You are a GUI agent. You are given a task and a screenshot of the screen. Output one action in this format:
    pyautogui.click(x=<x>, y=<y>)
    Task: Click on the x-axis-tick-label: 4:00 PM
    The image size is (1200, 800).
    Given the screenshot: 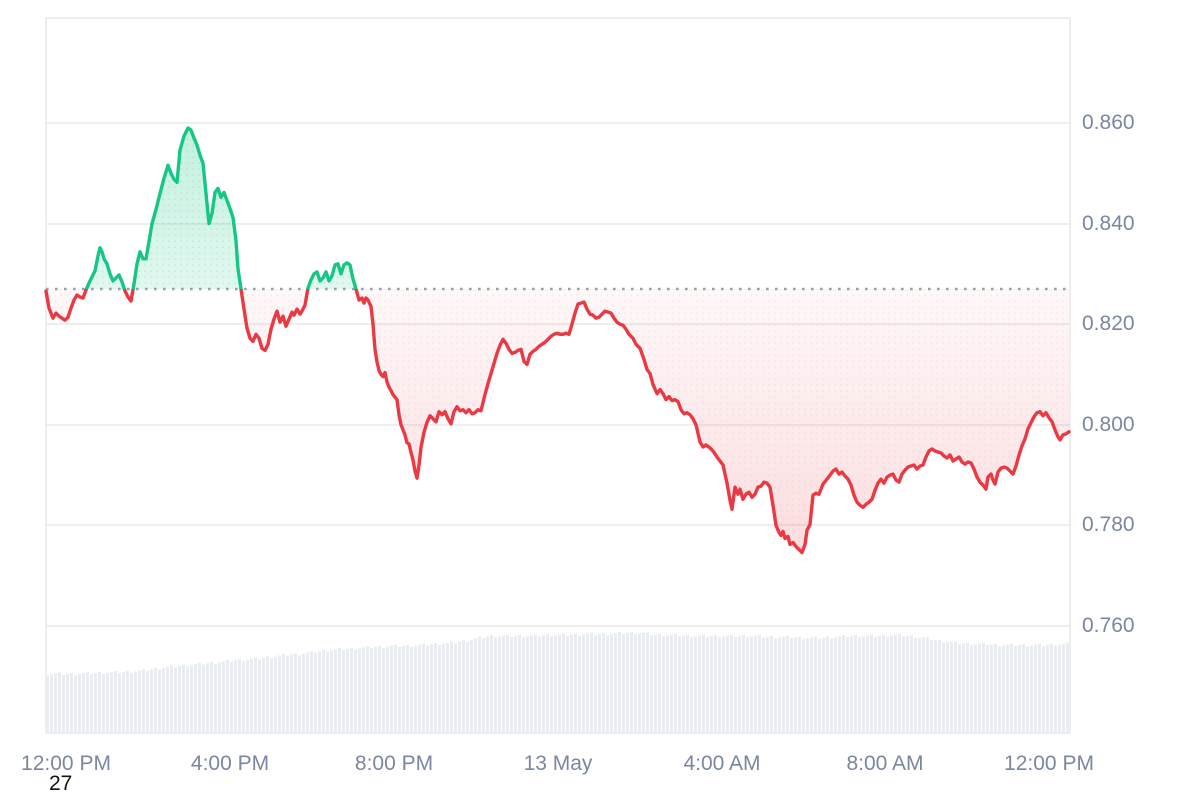 What is the action you would take?
    pyautogui.click(x=230, y=763)
    